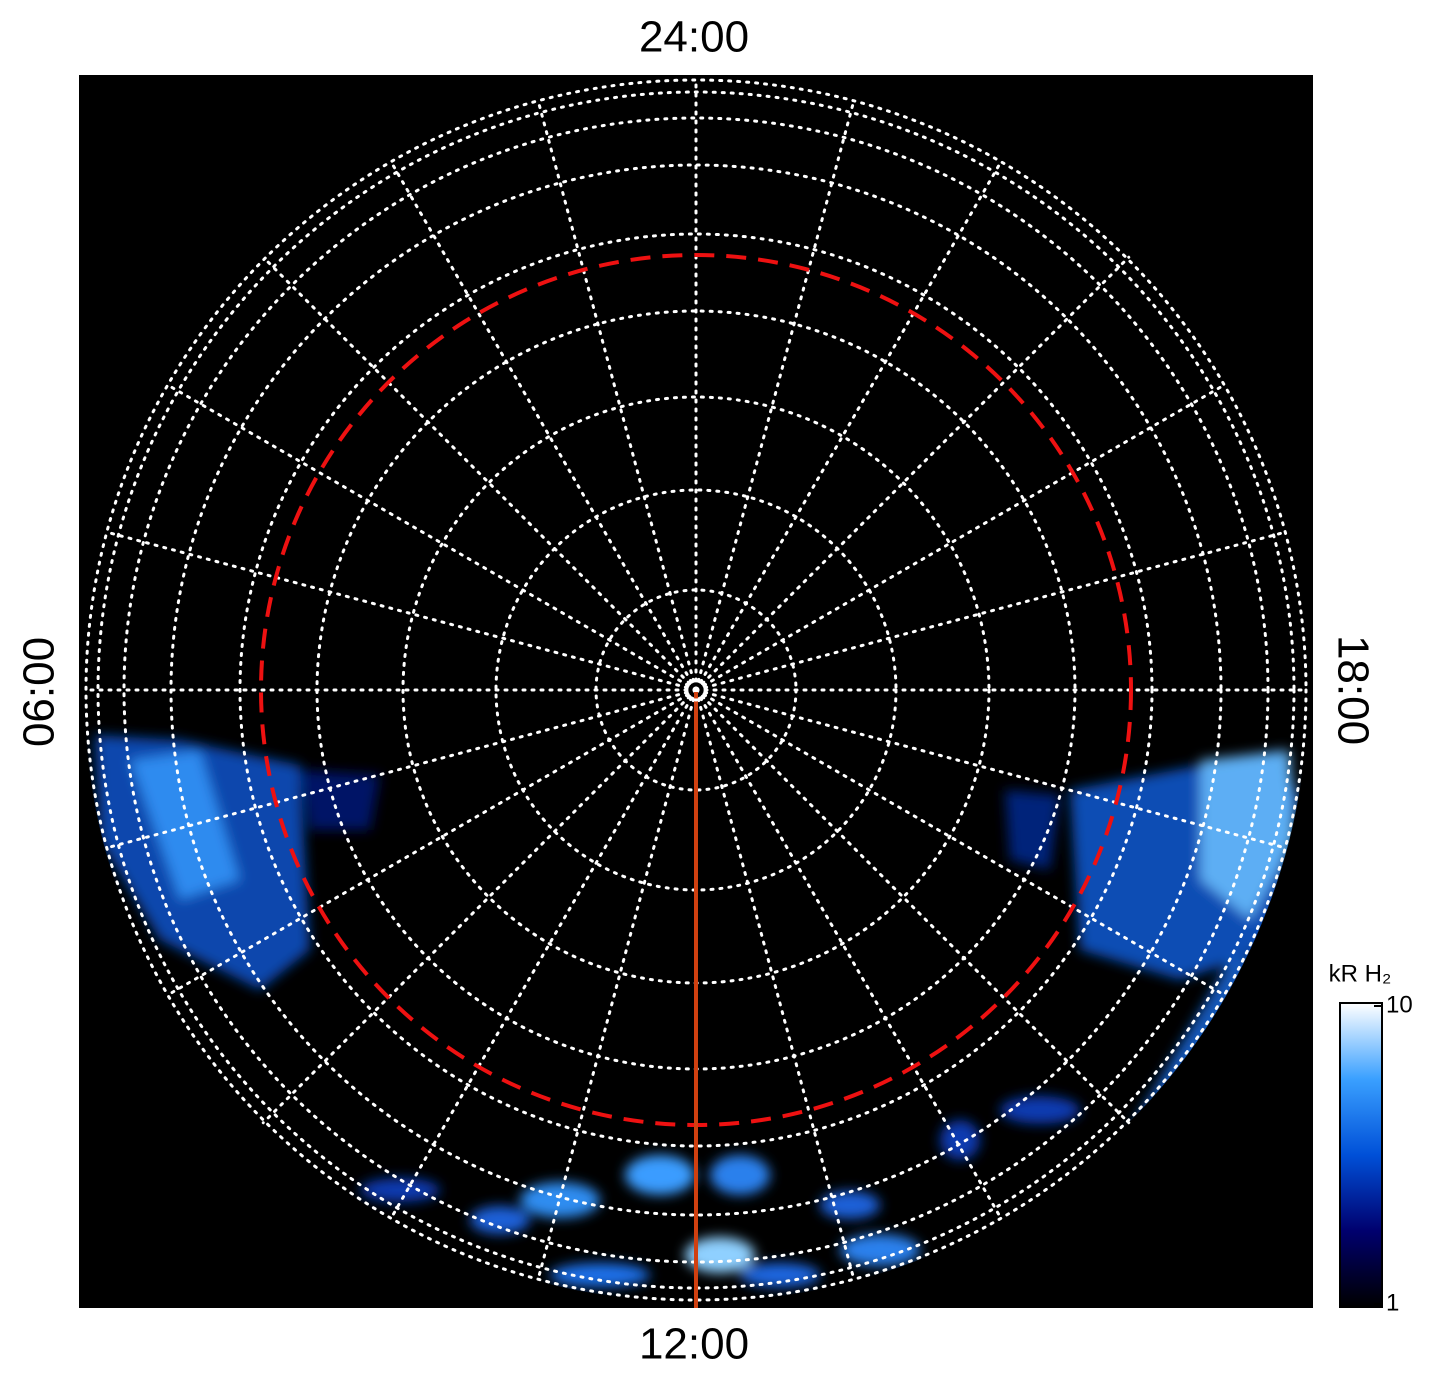 This screenshot has height=1384, width=1447. I want to click on hour-label: 12:00, so click(694, 1344).